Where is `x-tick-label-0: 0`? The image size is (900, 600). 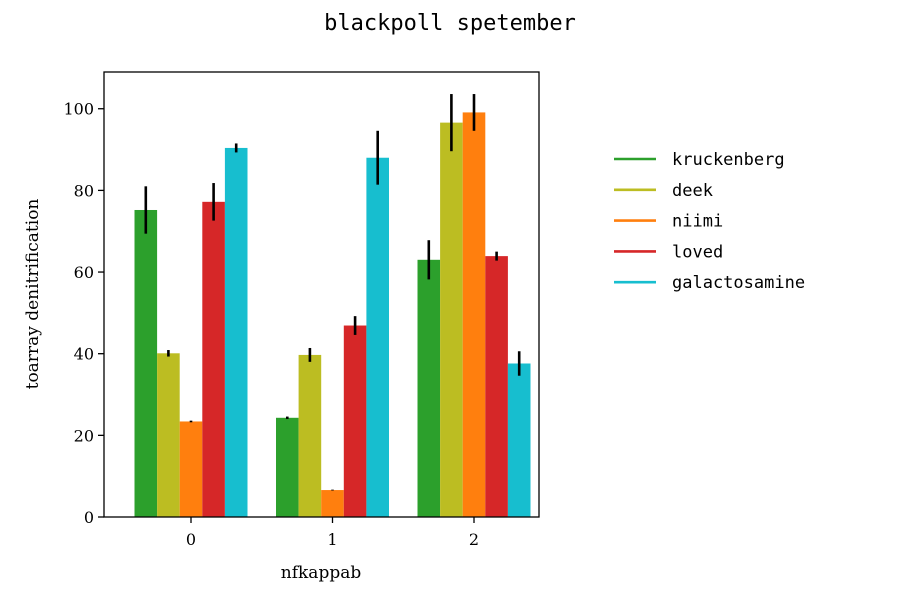
x-tick-label-0: 0 is located at coordinates (191, 539).